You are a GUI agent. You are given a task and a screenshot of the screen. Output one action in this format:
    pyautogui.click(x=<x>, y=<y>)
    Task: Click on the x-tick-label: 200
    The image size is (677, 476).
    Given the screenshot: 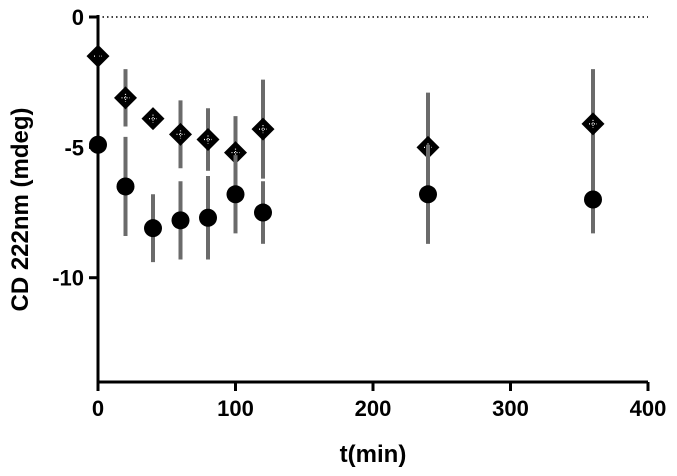 What is the action you would take?
    pyautogui.click(x=373, y=408)
    